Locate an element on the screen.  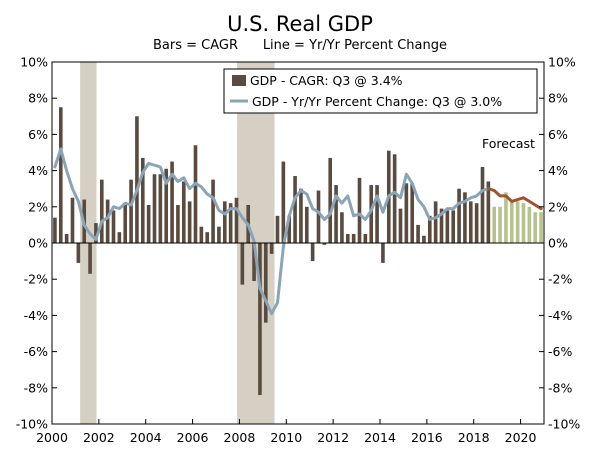
y-tick-label-right-4: 2% is located at coordinates (558, 206).